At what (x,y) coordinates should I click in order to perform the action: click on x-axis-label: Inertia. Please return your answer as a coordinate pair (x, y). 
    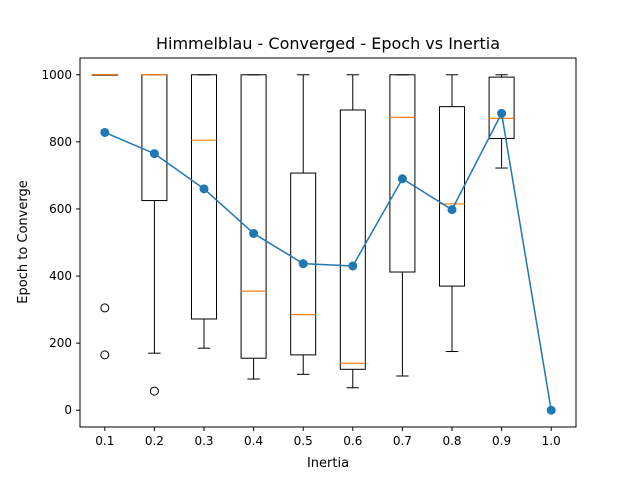
    Looking at the image, I should click on (328, 463).